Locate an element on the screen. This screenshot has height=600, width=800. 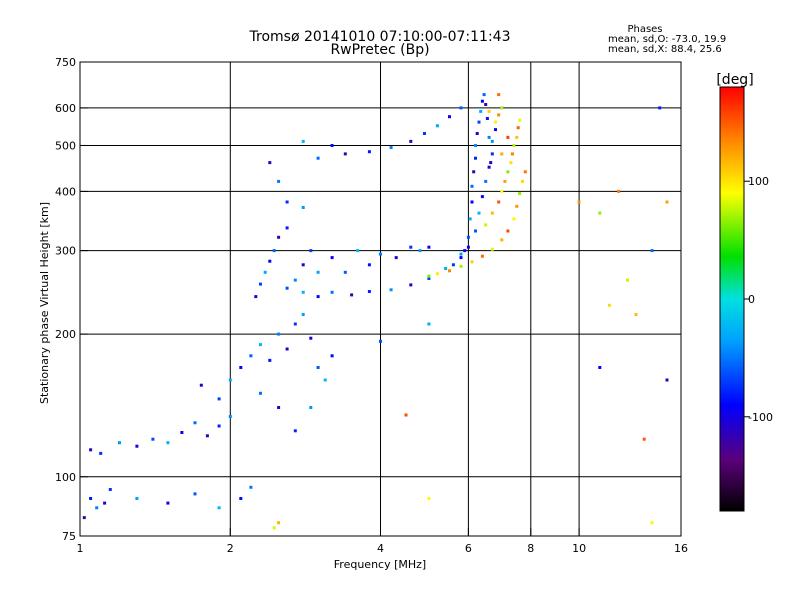
x-ticks: 1 2 4 6 8 10 16 is located at coordinates (382, 541).